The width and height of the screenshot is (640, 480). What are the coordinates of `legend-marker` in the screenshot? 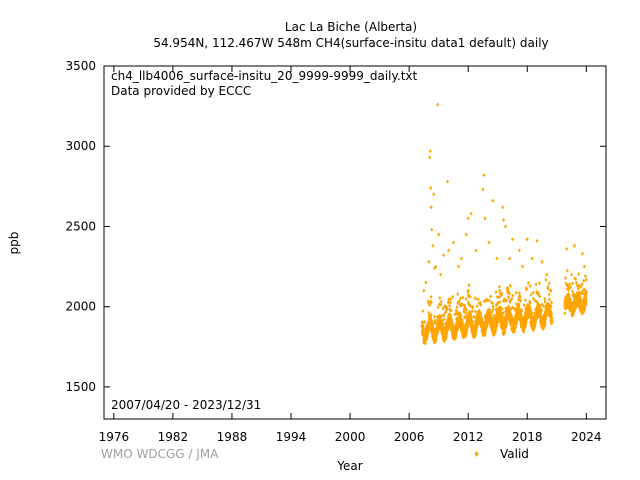 It's located at (476, 454).